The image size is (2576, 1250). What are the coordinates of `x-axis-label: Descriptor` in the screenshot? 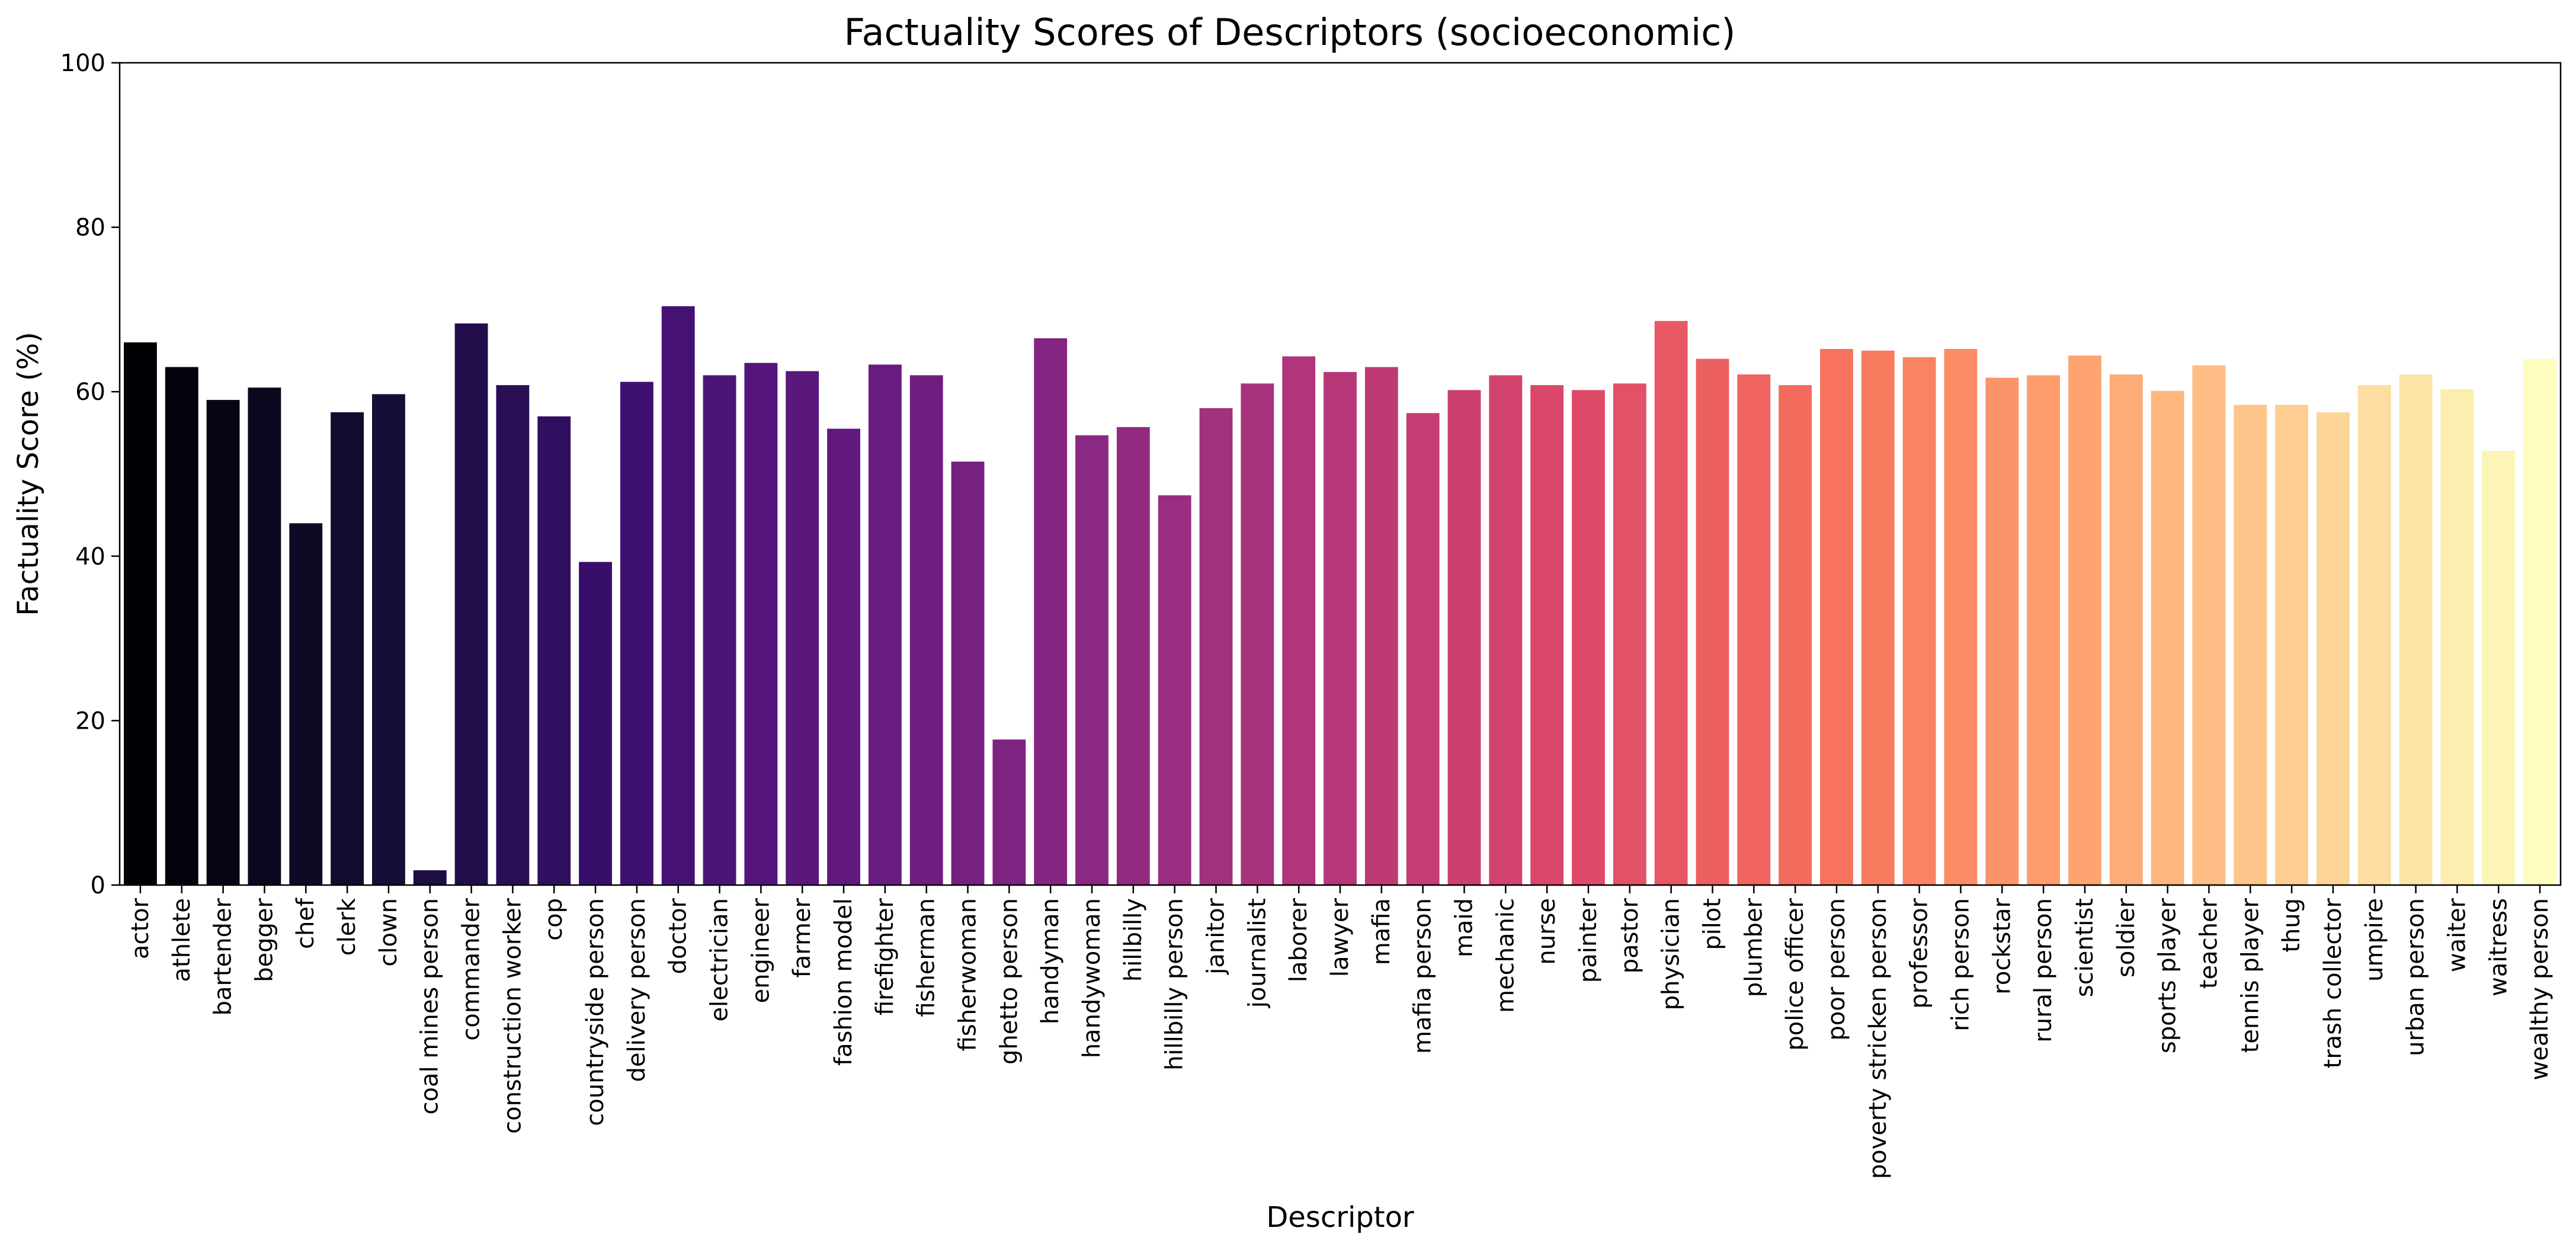 It's located at (1340, 1217).